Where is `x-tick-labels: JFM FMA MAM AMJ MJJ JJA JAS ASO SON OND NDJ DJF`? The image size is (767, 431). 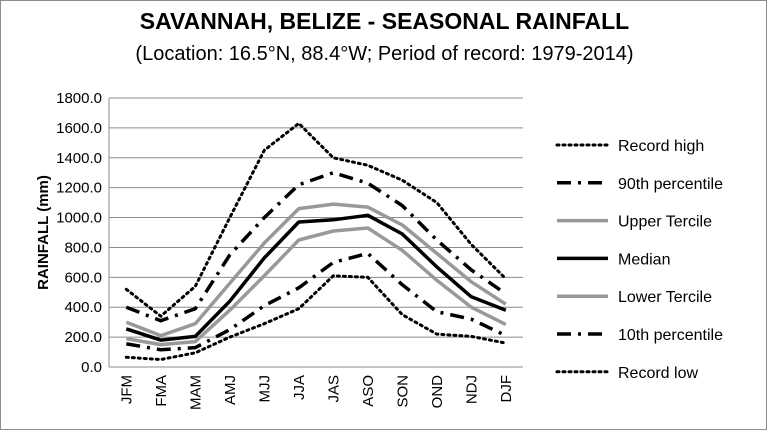
x-tick-labels: JFM FMA MAM AMJ MJJ JJA JAS ASO SON OND NDJ DJF is located at coordinates (316, 392).